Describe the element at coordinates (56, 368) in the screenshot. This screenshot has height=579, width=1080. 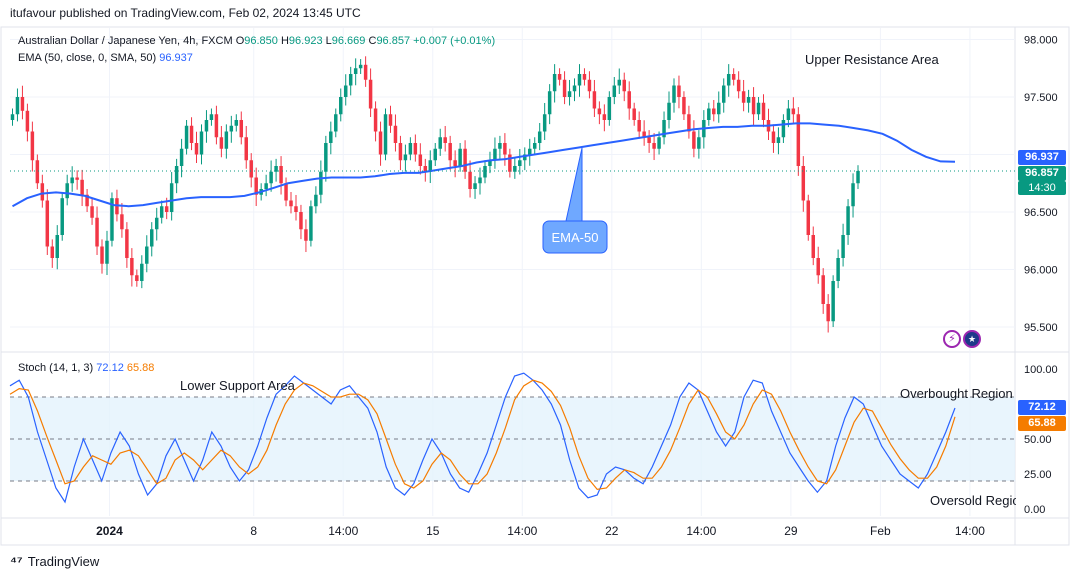
I see `stoch-label: Stoch (14, 1, 3)` at that location.